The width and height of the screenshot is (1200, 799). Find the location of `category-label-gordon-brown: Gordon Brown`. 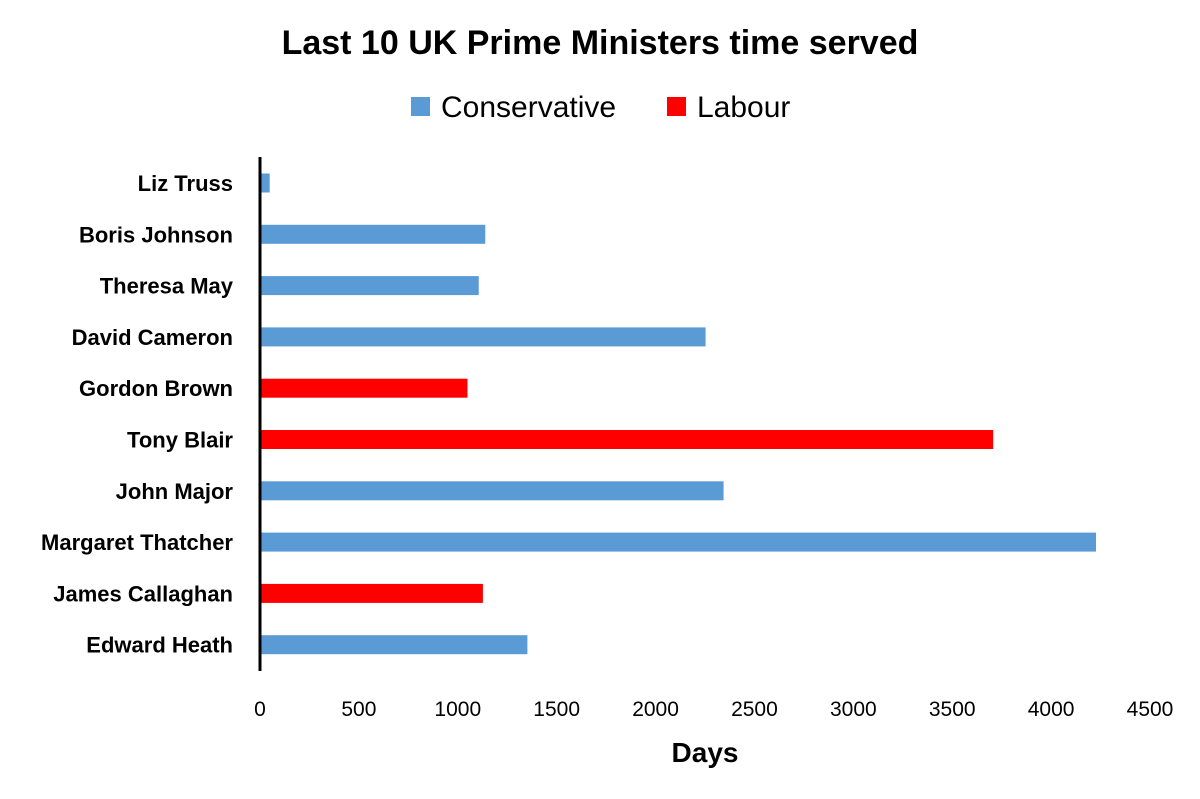

category-label-gordon-brown: Gordon Brown is located at coordinates (156, 388).